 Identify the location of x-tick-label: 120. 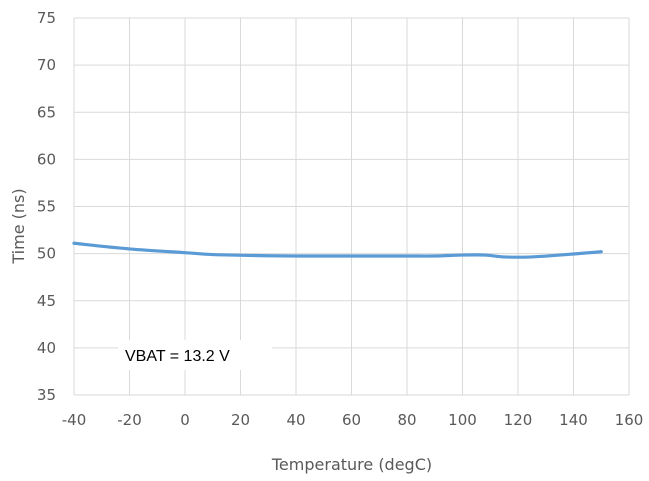
(518, 420).